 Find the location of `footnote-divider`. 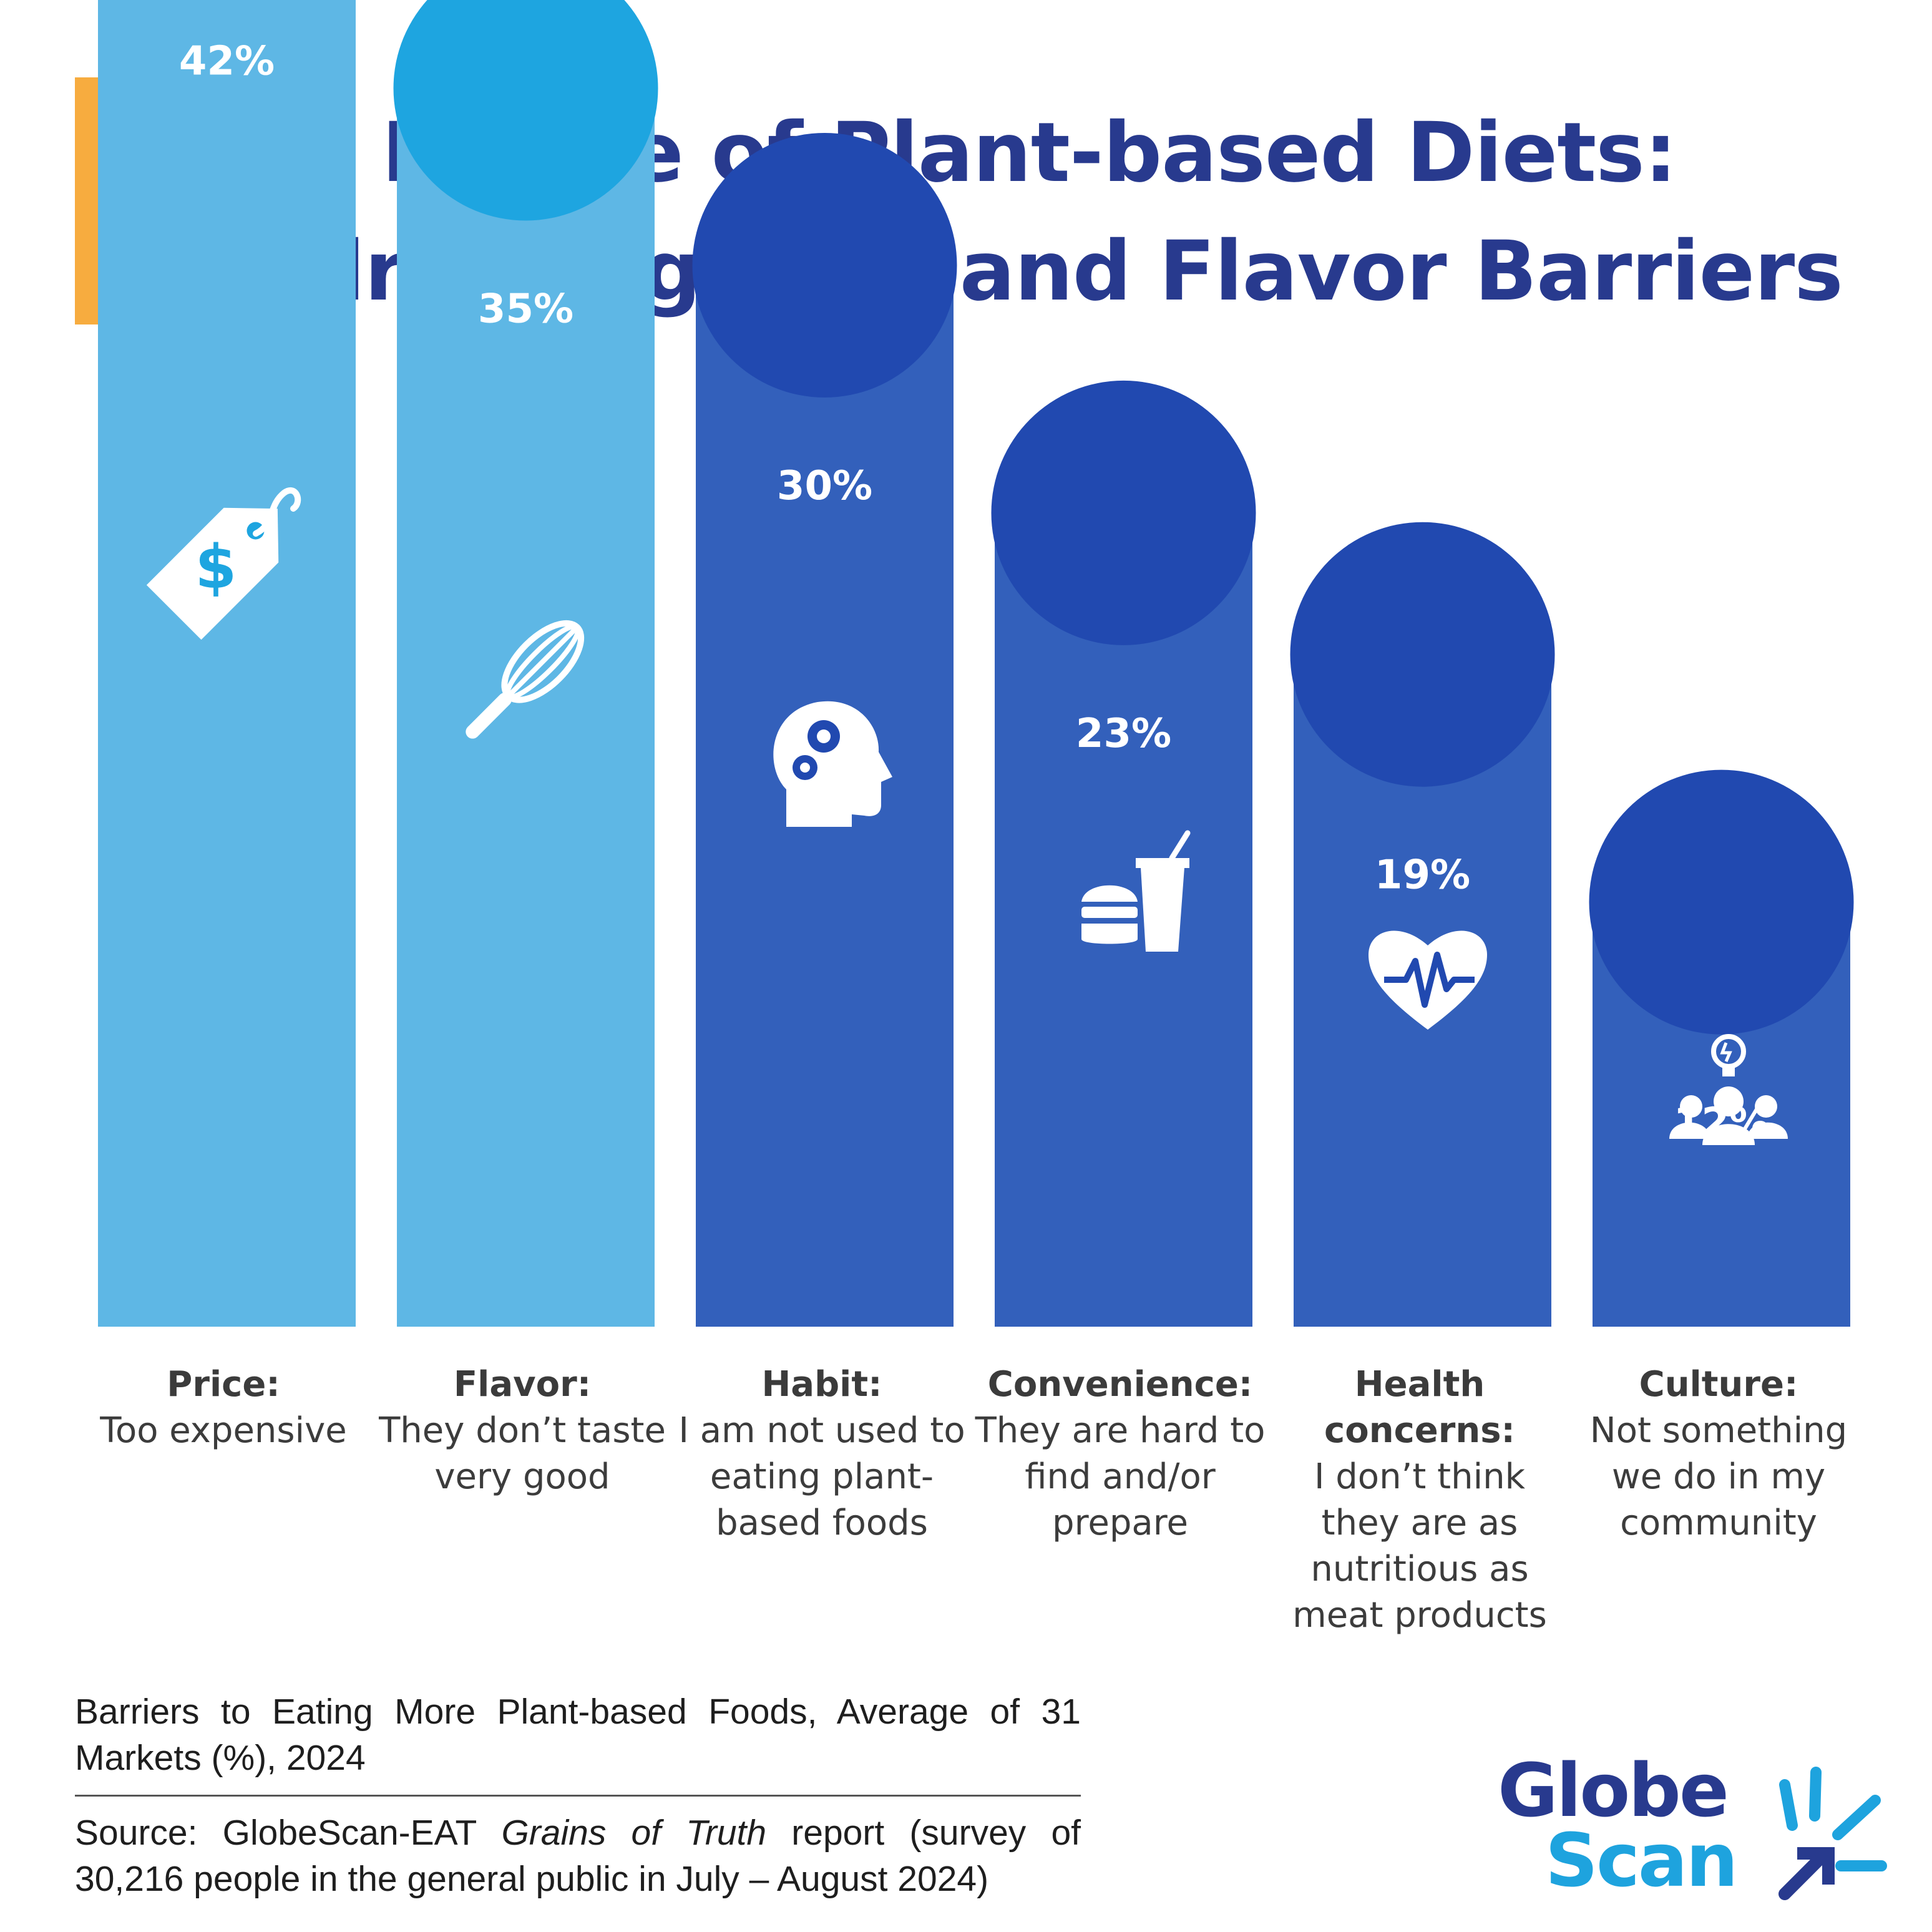

footnote-divider is located at coordinates (578, 1796).